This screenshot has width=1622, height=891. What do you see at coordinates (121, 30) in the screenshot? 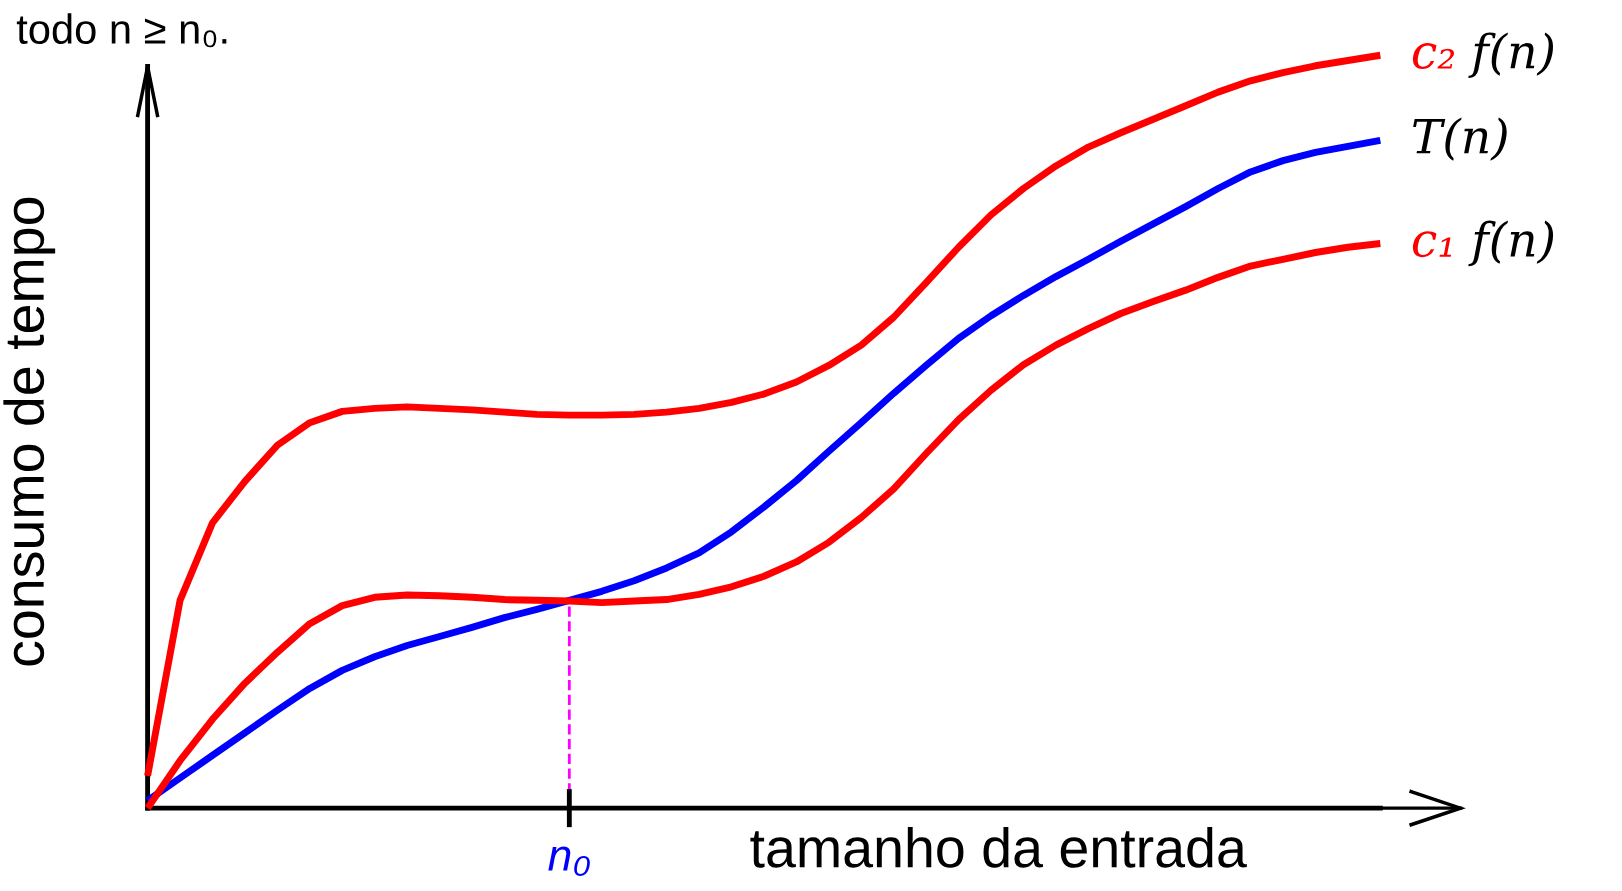
I see `text: todo n ≥ n₀.` at bounding box center [121, 30].